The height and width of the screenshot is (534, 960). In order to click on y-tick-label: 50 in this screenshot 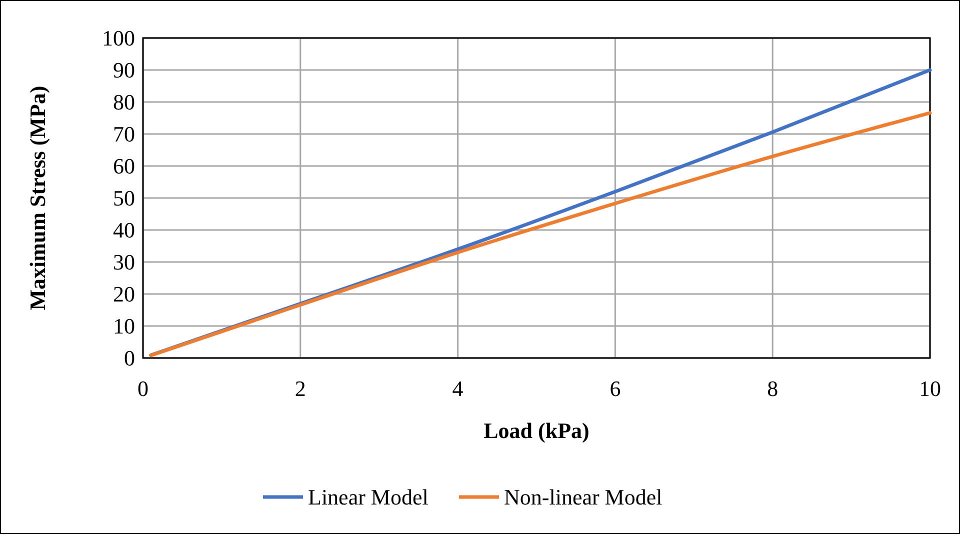, I will do `click(124, 198)`.